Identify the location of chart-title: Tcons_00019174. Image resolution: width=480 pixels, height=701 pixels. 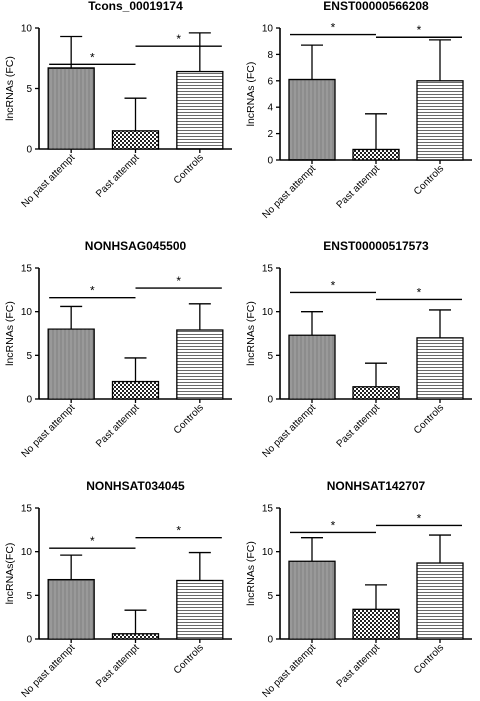
(135, 6).